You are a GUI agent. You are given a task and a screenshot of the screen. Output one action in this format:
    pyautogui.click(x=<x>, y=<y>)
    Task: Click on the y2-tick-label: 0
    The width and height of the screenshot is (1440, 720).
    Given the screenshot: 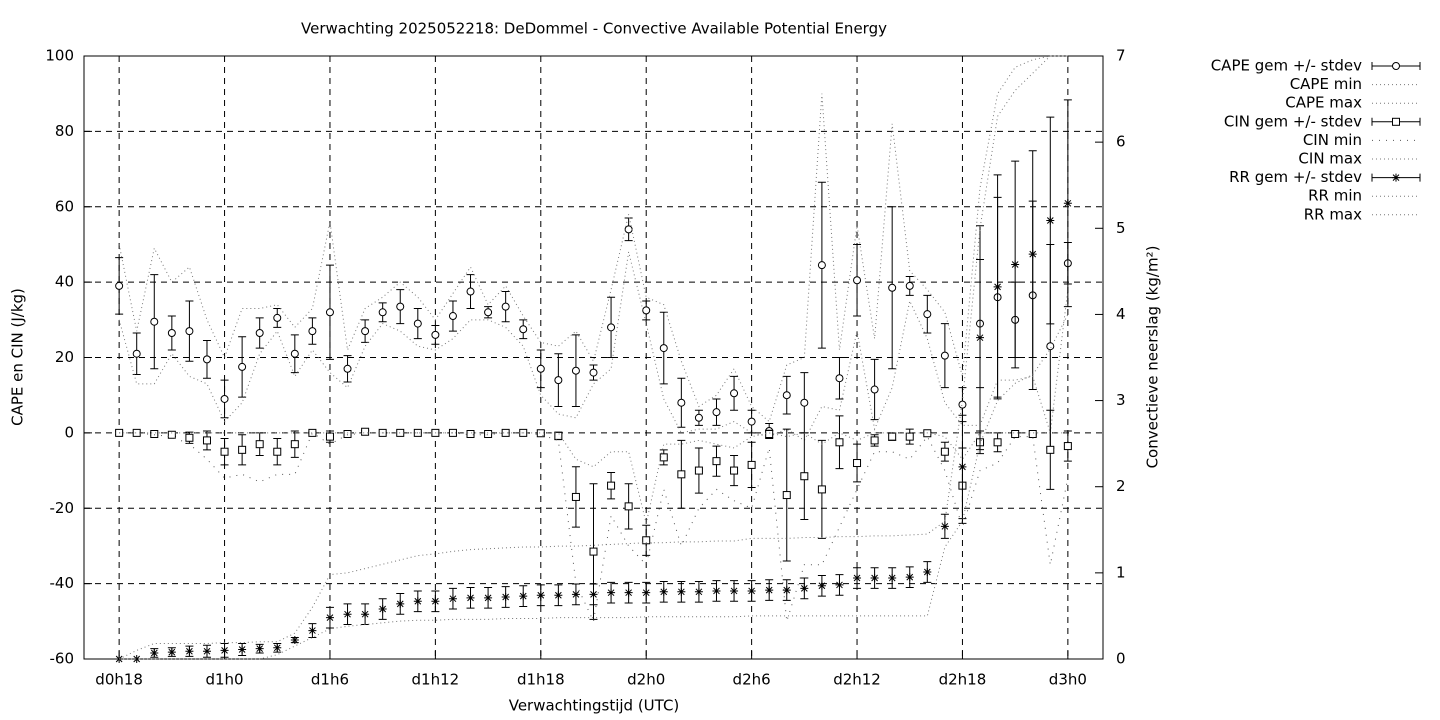 What is the action you would take?
    pyautogui.click(x=1121, y=659)
    